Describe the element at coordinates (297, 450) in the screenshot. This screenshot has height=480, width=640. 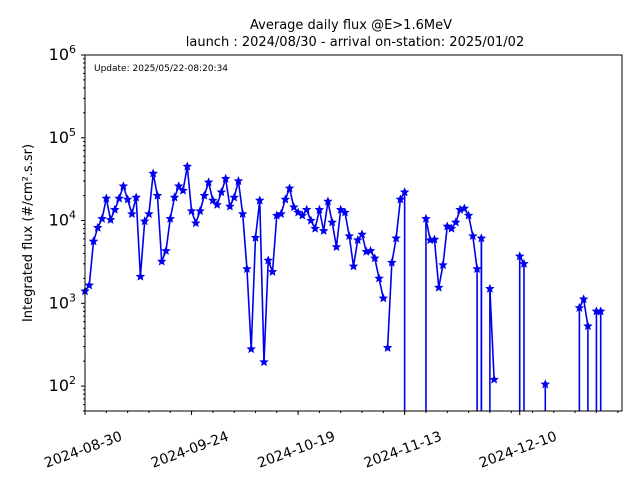
I see `x-tick-label: 2024-10-19` at that location.